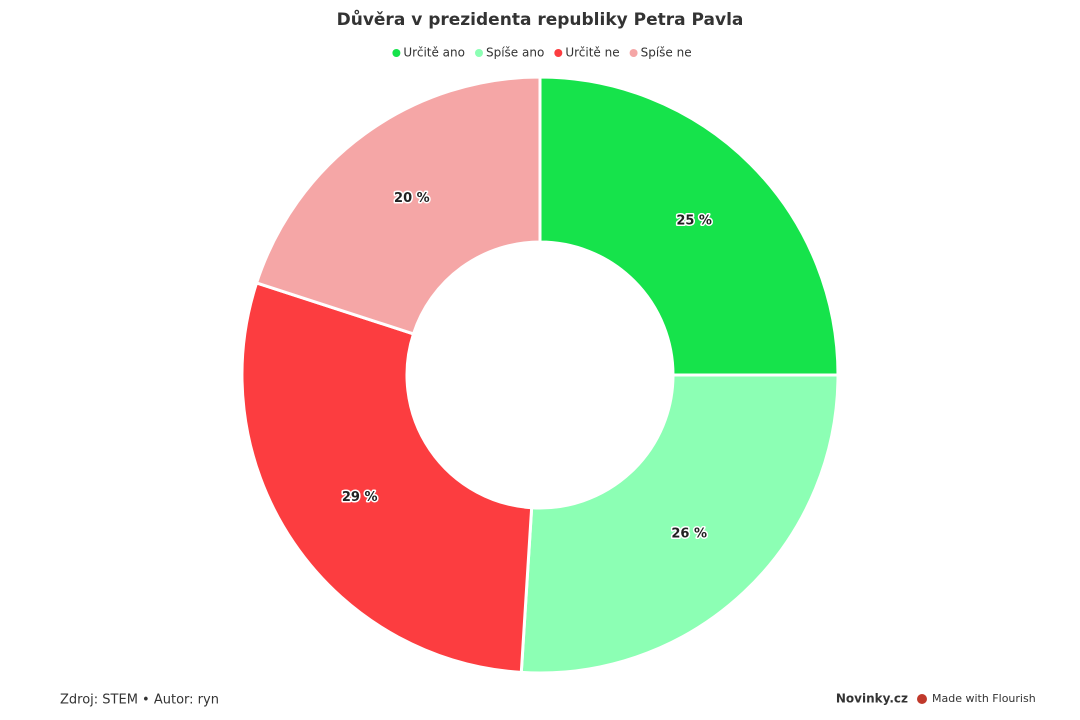 Image resolution: width=1080 pixels, height=720 pixels. What do you see at coordinates (922, 699) in the screenshot?
I see `flourish-icon` at bounding box center [922, 699].